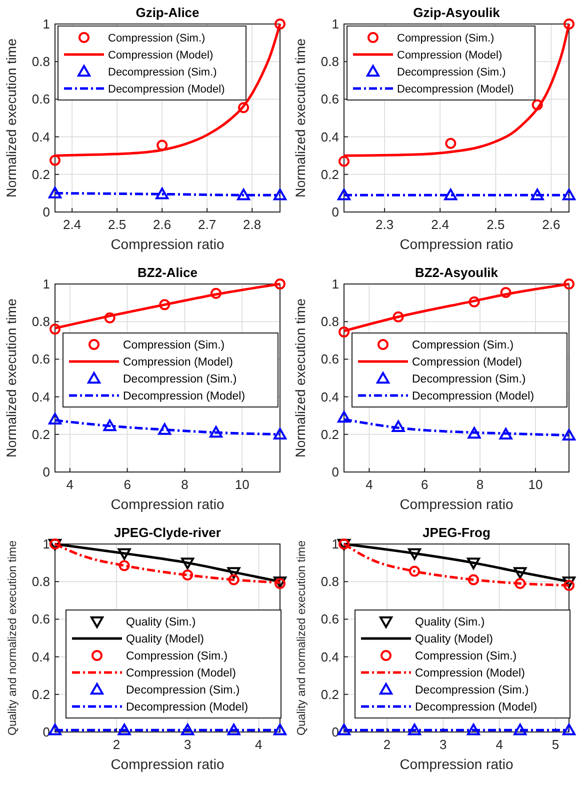 This screenshot has width=578, height=785. What do you see at coordinates (167, 532) in the screenshot?
I see `chart-title: JPEG-Clyde-river` at bounding box center [167, 532].